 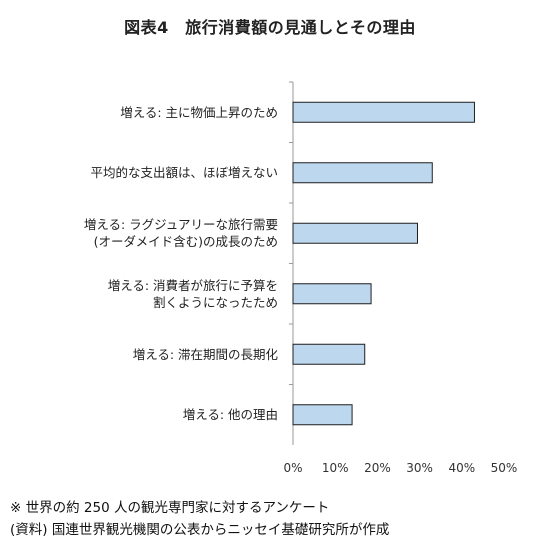 I want to click on category-label-6: 増える: 他の理由, so click(x=230, y=414).